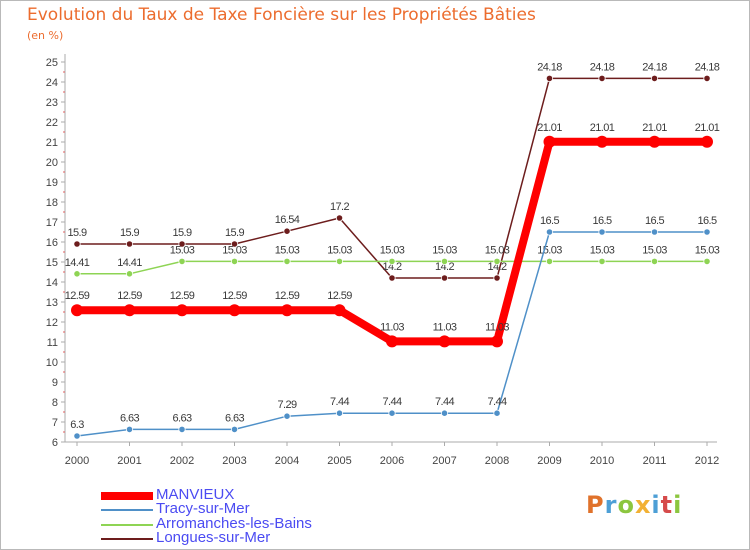 The width and height of the screenshot is (750, 550). What do you see at coordinates (286, 405) in the screenshot?
I see `data-label: 7.29` at bounding box center [286, 405].